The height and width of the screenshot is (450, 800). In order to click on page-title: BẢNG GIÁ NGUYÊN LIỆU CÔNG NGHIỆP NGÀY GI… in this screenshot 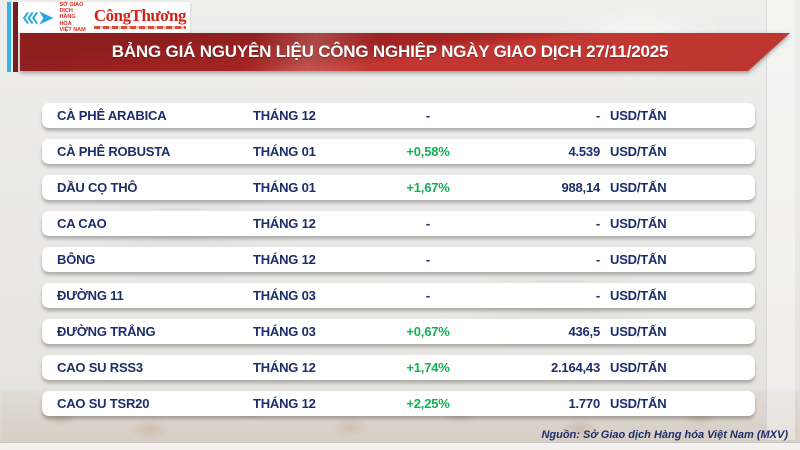, I will do `click(390, 51)`.